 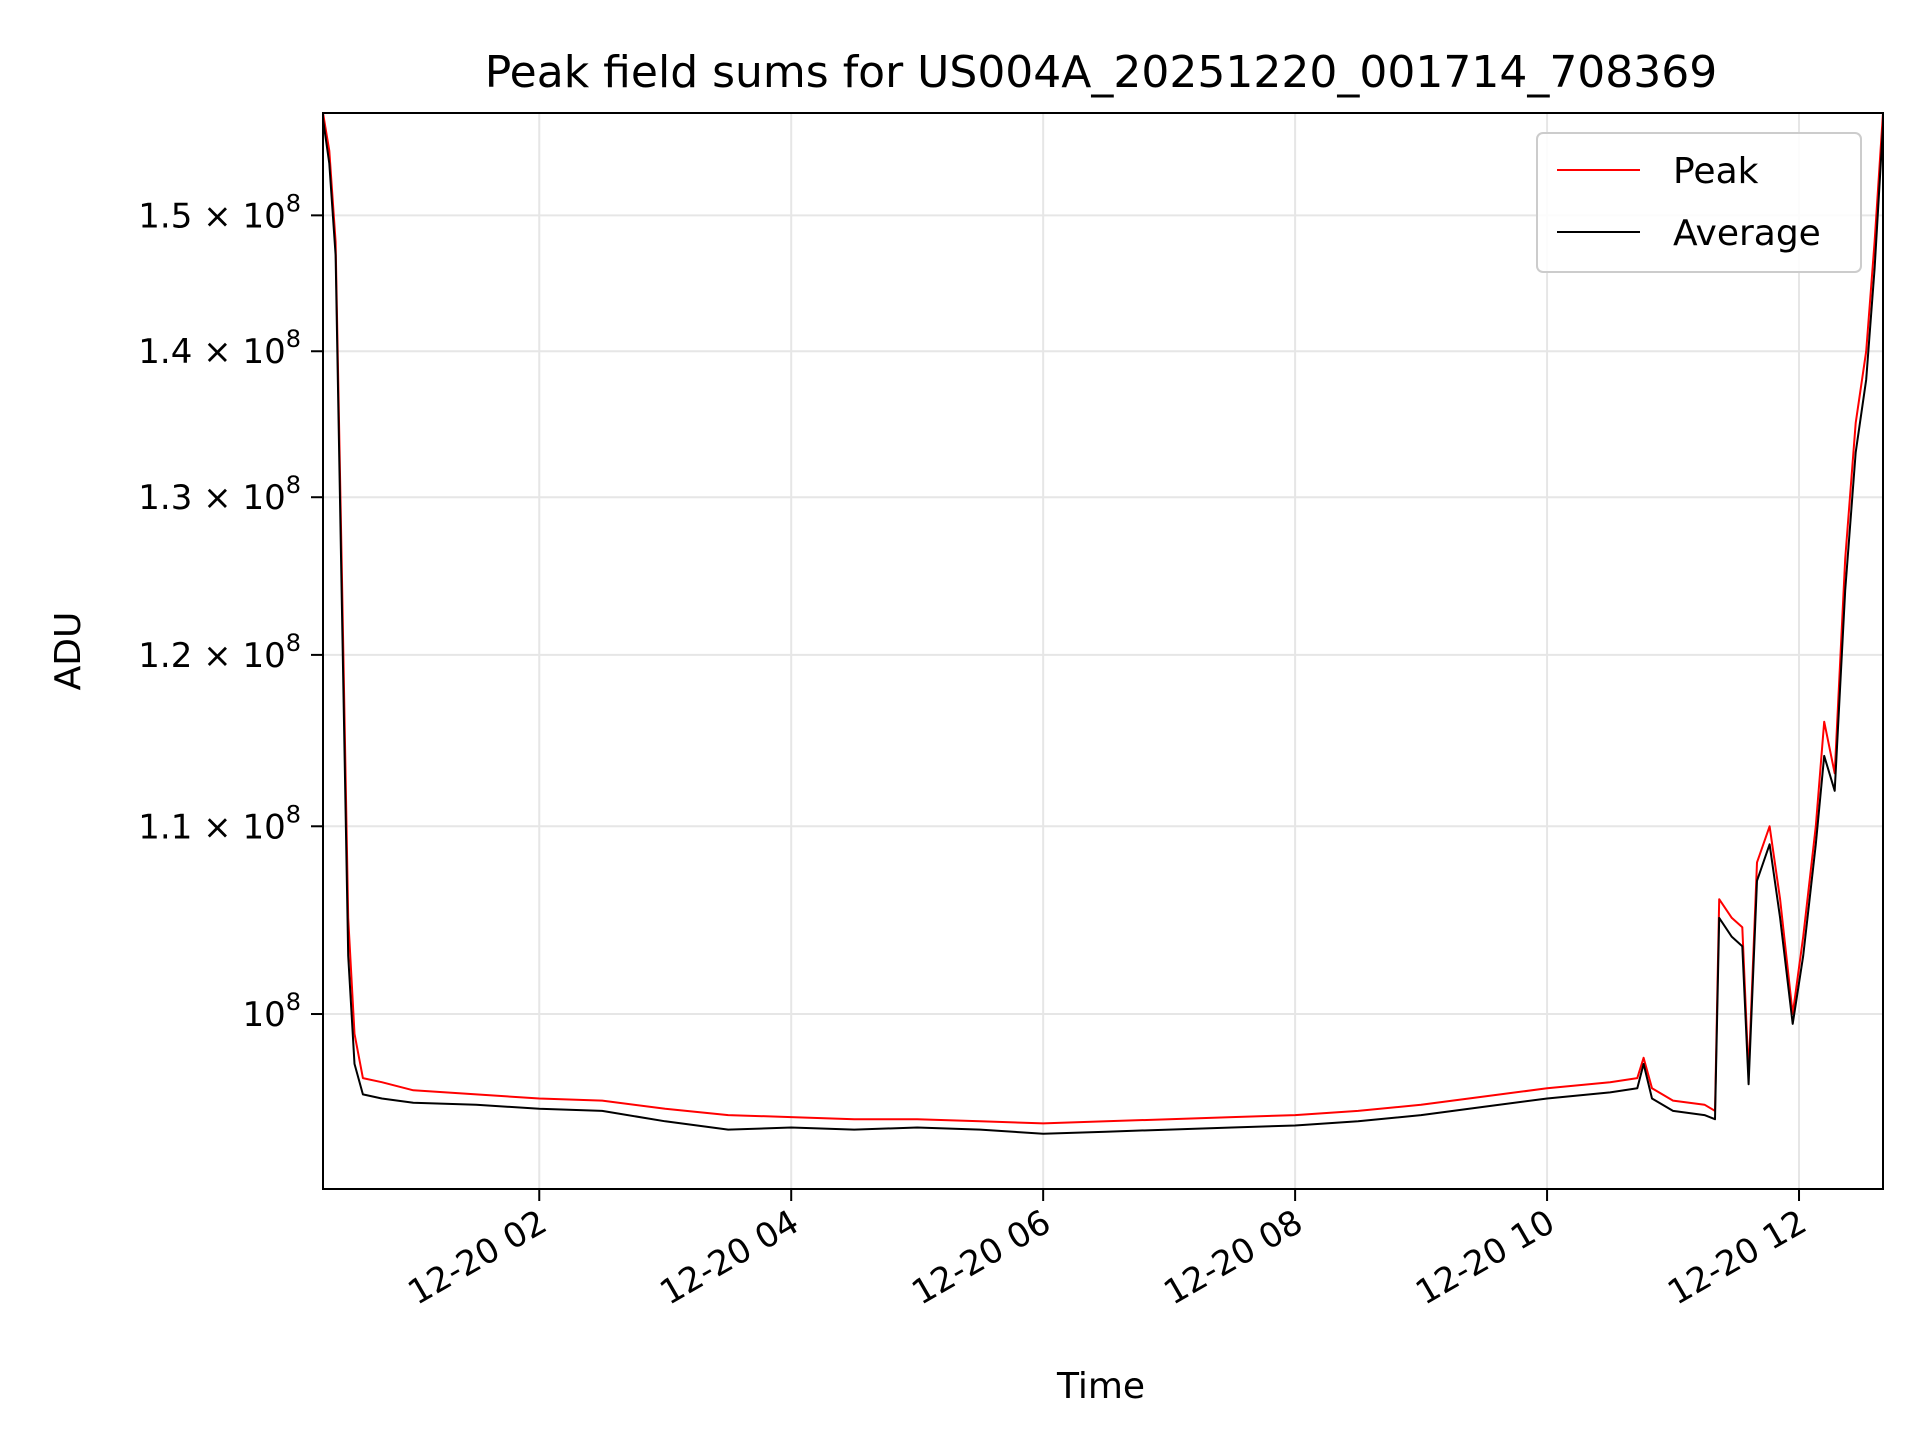 What do you see at coordinates (219, 348) in the screenshot?
I see `y-tick-label: 1.4 × 108` at bounding box center [219, 348].